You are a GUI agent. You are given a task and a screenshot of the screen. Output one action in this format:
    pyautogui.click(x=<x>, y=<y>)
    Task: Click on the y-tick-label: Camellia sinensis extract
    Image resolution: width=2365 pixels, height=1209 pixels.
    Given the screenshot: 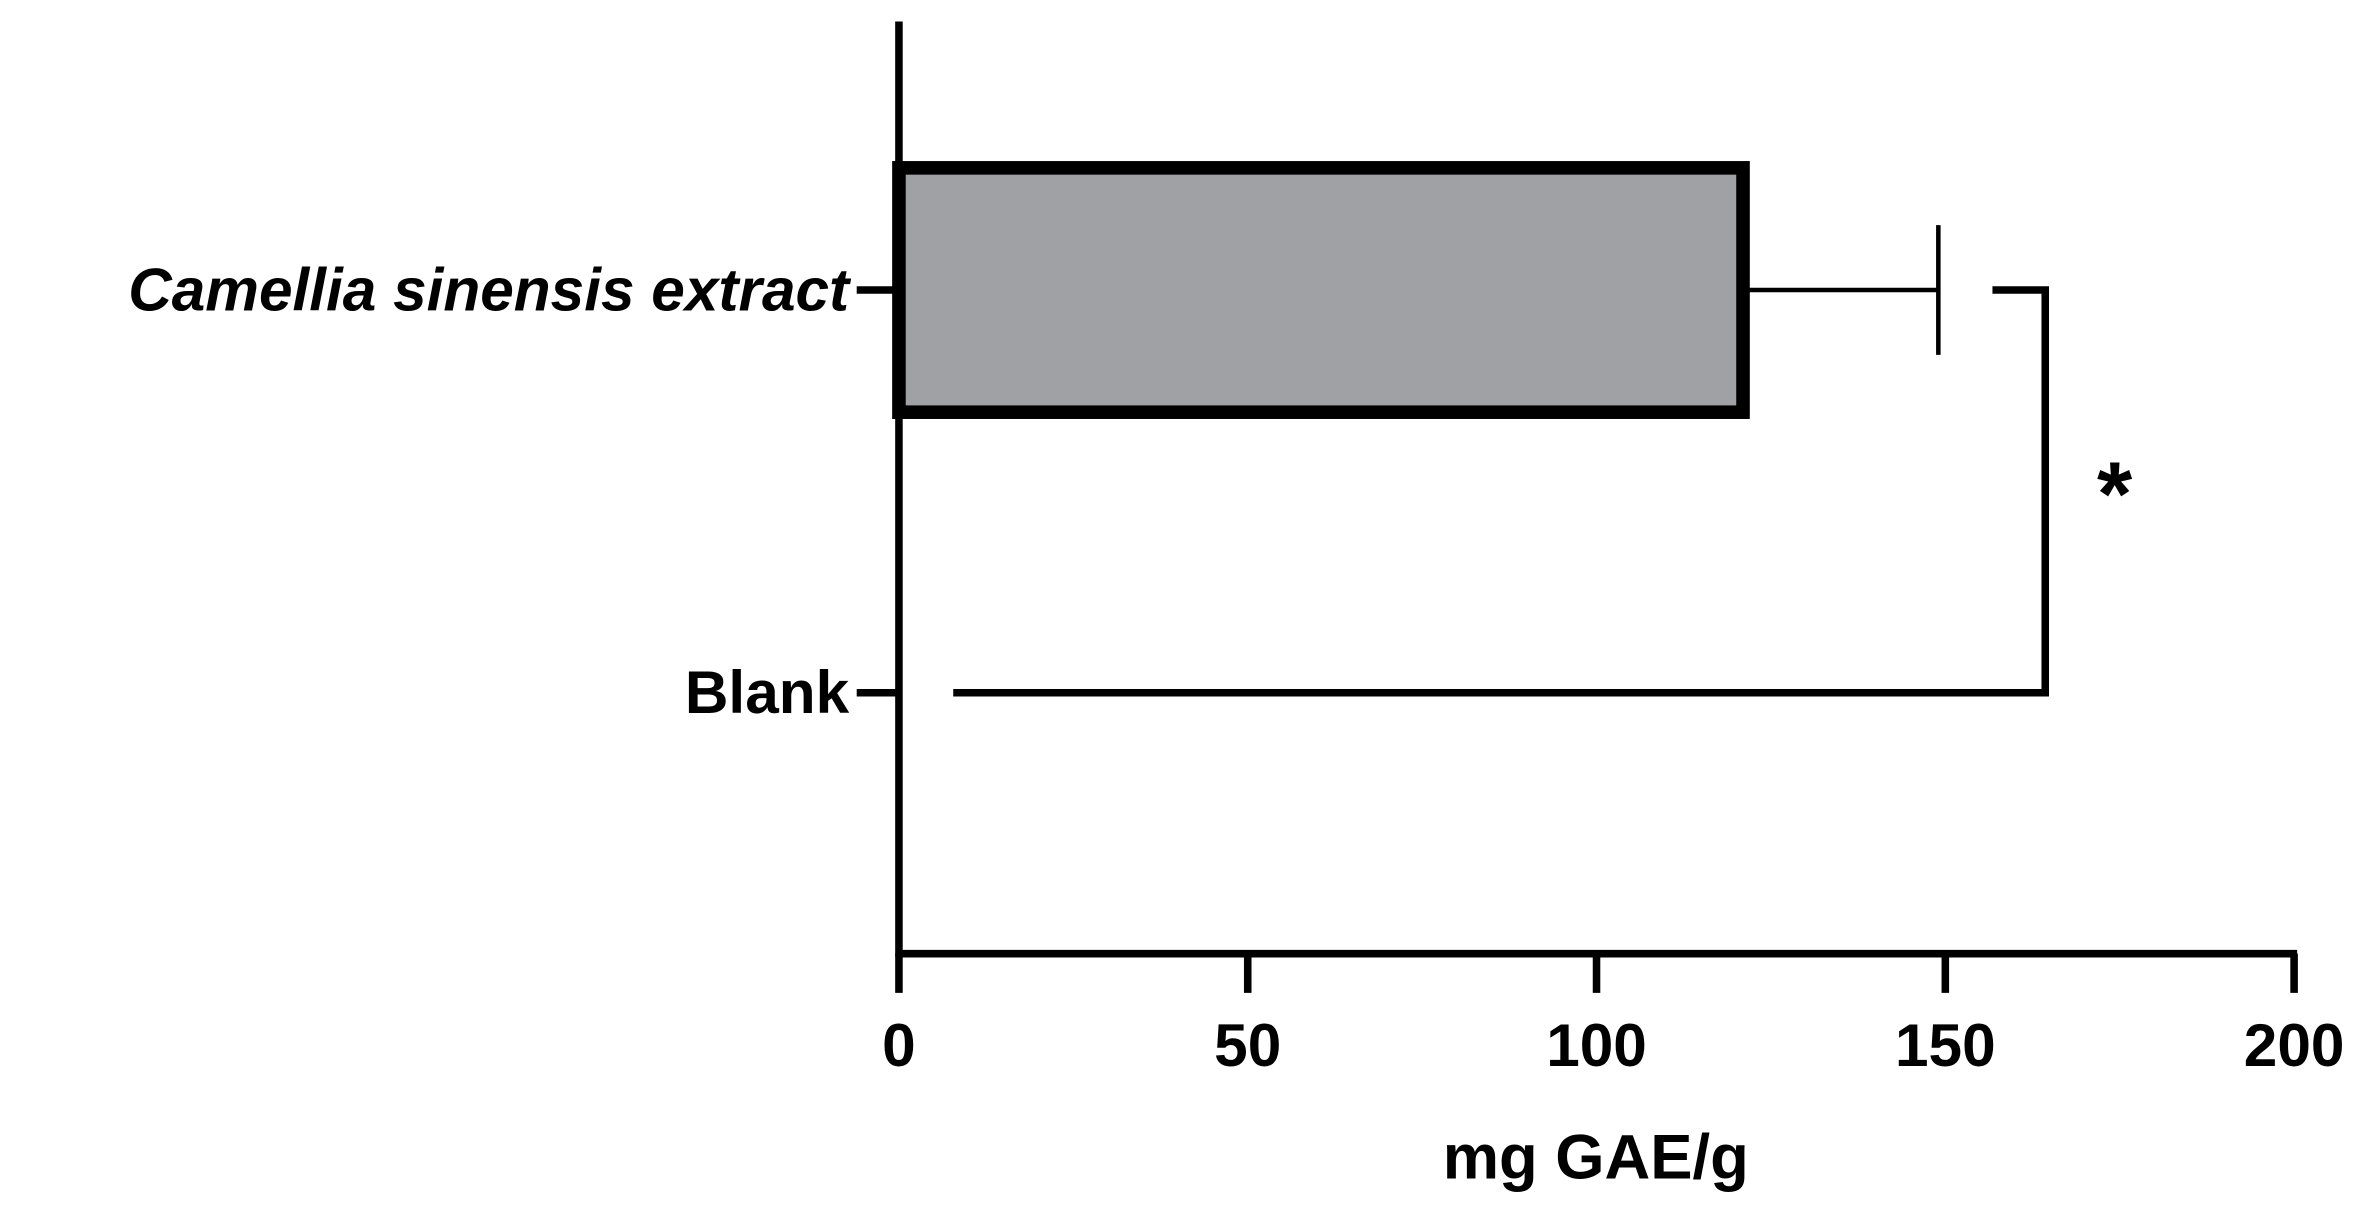 What is the action you would take?
    pyautogui.click(x=490, y=289)
    